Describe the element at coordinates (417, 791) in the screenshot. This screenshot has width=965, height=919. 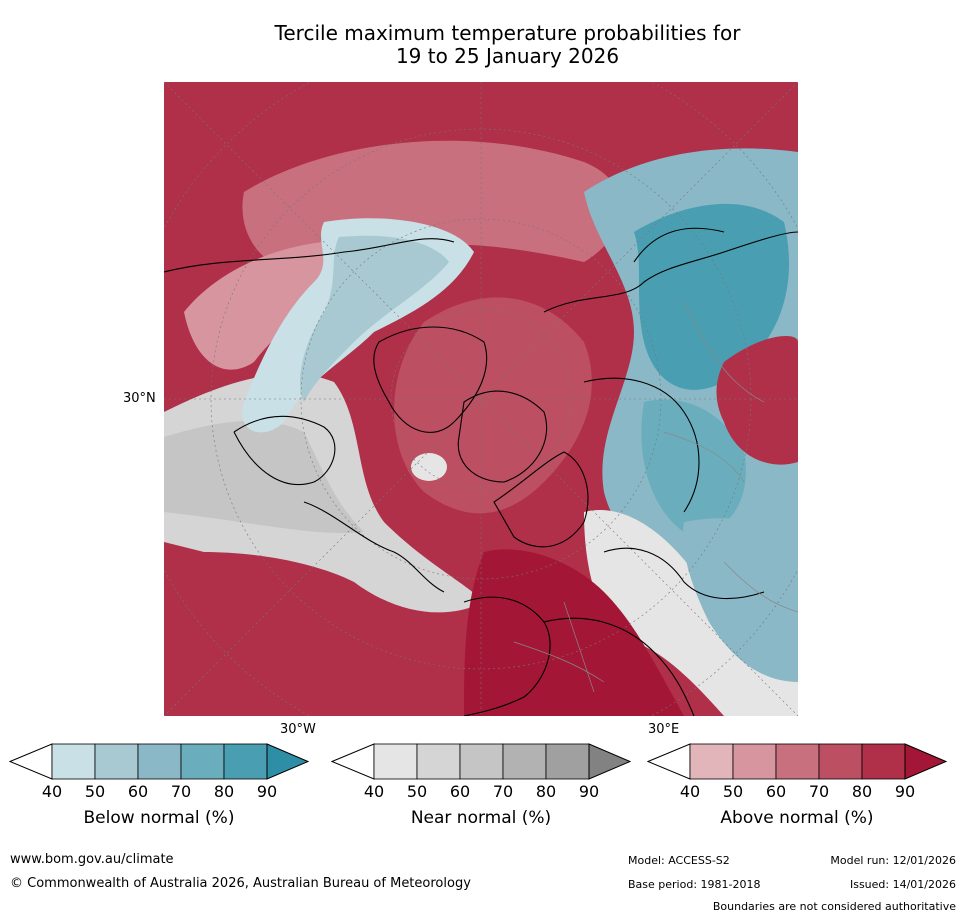
I see `colorbar-near-tick: 50` at that location.